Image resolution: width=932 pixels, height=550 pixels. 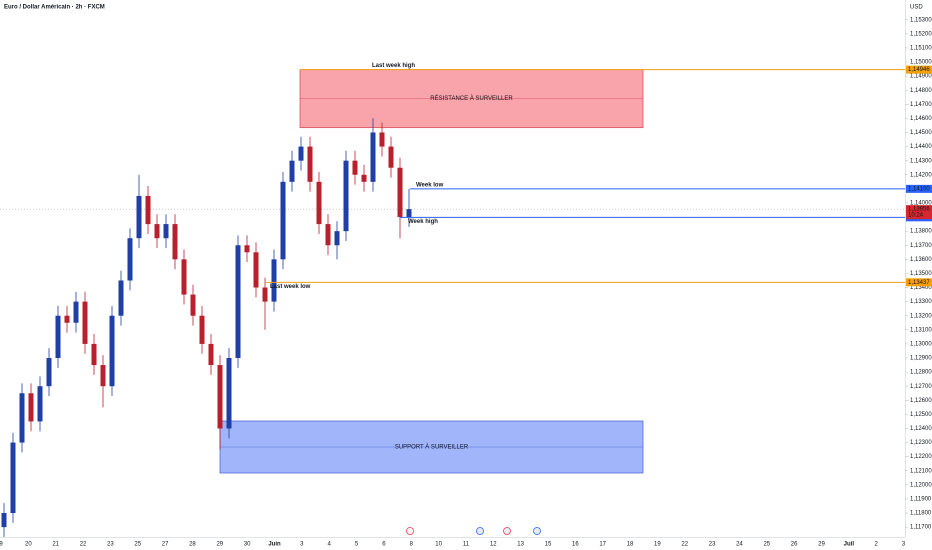 What do you see at coordinates (921, 457) in the screenshot?
I see `y-tick-label: 1,12200` at bounding box center [921, 457].